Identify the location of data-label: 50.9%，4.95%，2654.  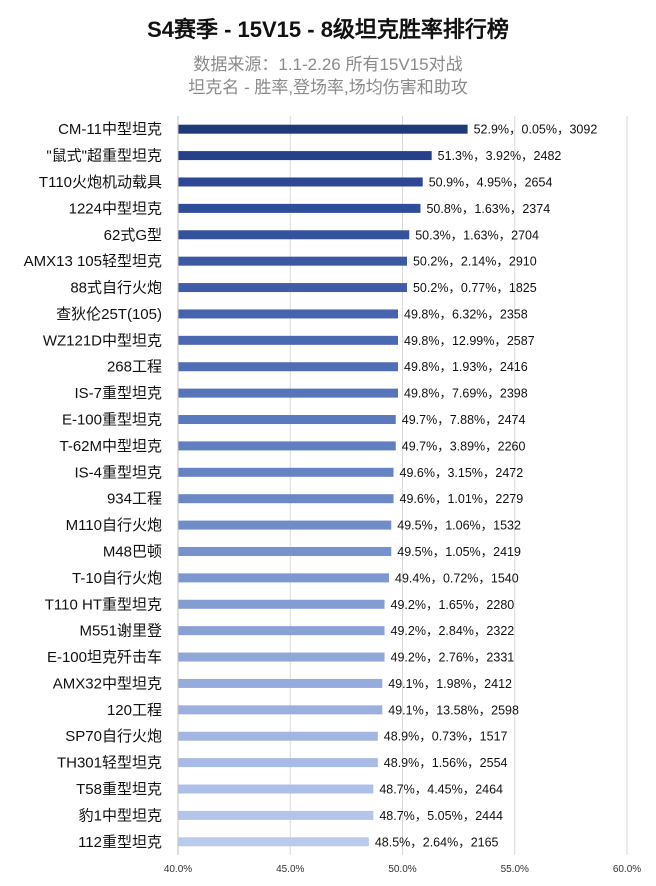
(491, 182).